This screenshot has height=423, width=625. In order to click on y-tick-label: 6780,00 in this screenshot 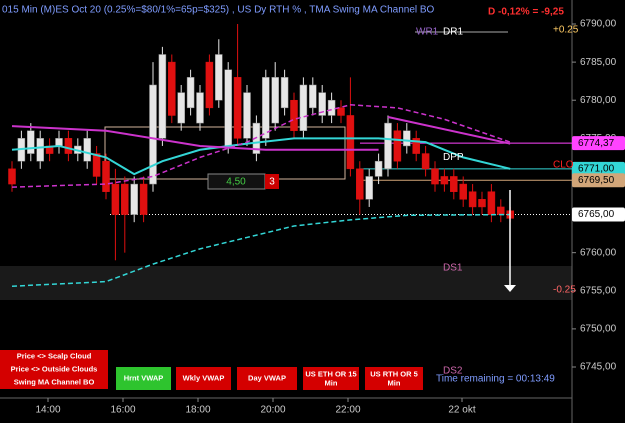, I will do `click(598, 100)`.